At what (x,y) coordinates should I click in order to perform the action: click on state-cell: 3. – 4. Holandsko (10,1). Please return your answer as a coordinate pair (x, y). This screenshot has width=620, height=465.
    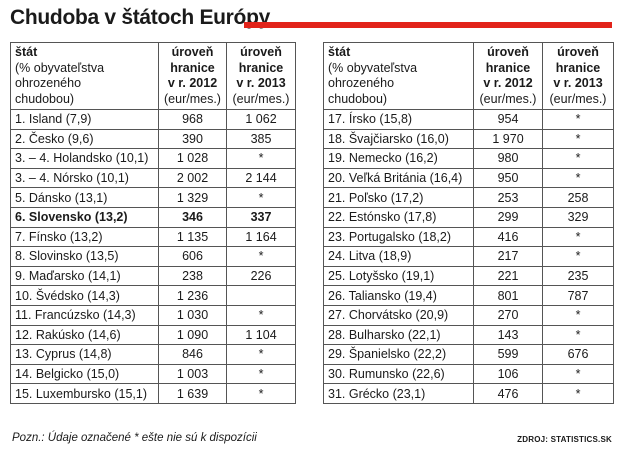
    Looking at the image, I should click on (84, 158).